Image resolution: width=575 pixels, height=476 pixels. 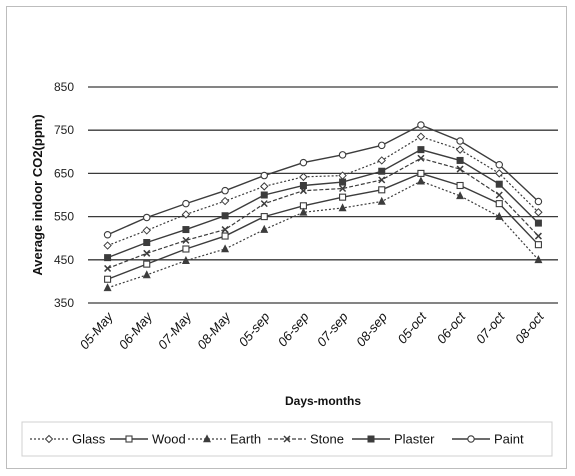 I want to click on x-tick-label: 06-sep, so click(x=293, y=329).